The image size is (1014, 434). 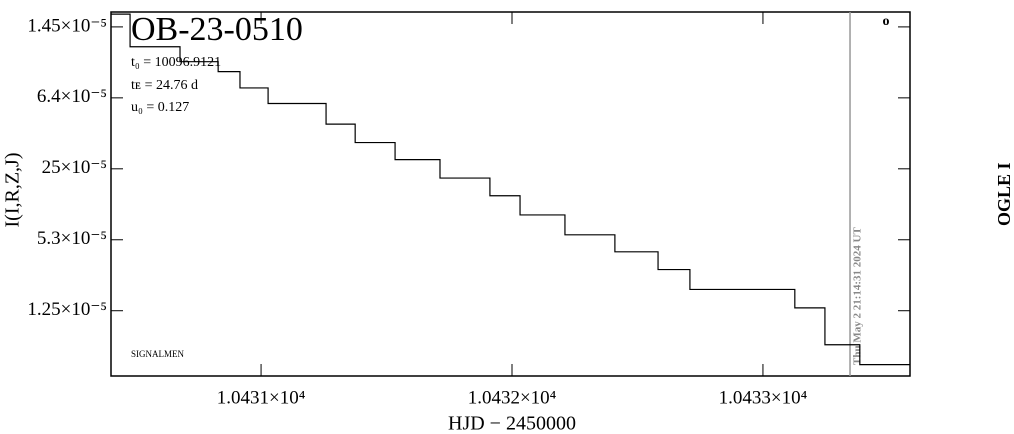 I want to click on chart-title: OB-23-0510, so click(x=217, y=29).